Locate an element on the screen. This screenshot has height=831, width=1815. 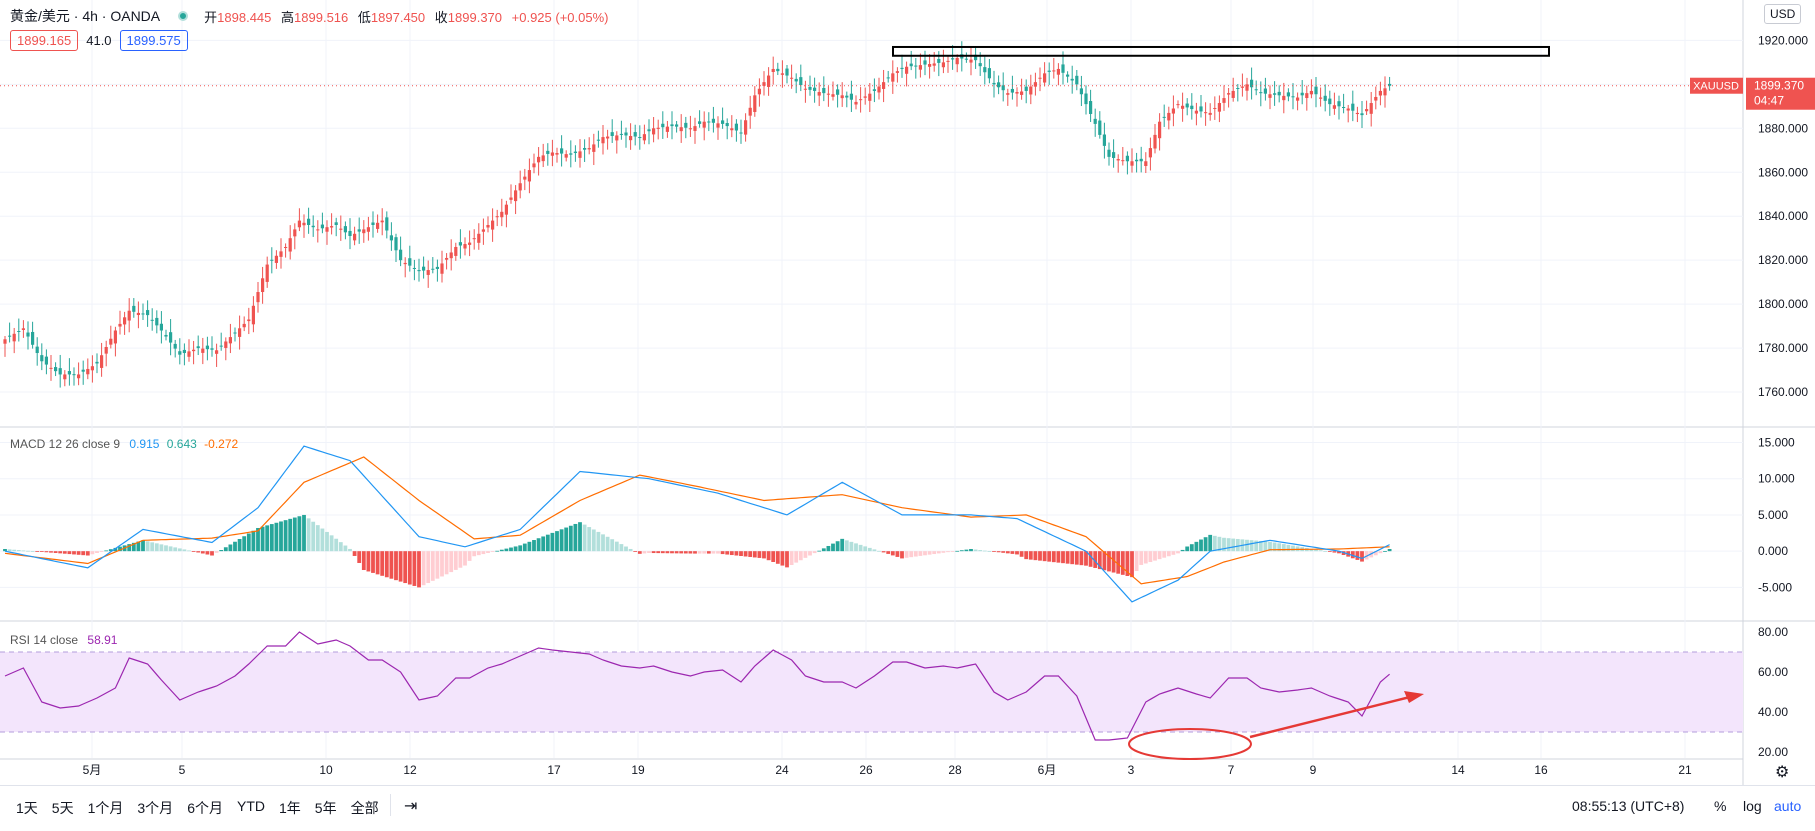
range-1m: 1个月 is located at coordinates (105, 808).